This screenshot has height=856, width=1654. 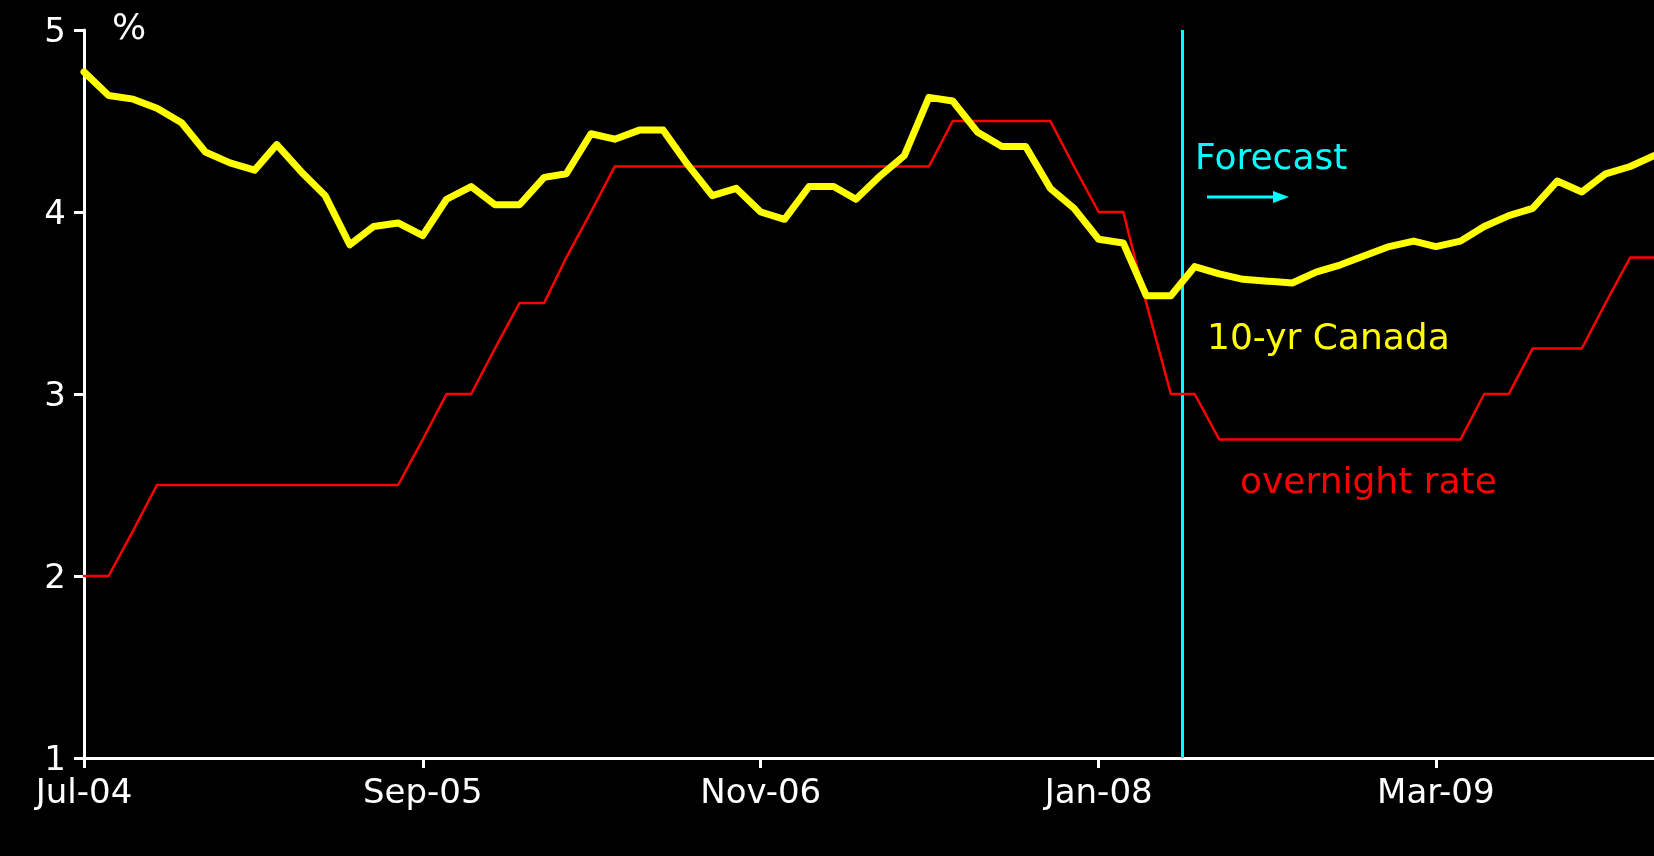 I want to click on x-tick-label: Nov-06, so click(x=761, y=791).